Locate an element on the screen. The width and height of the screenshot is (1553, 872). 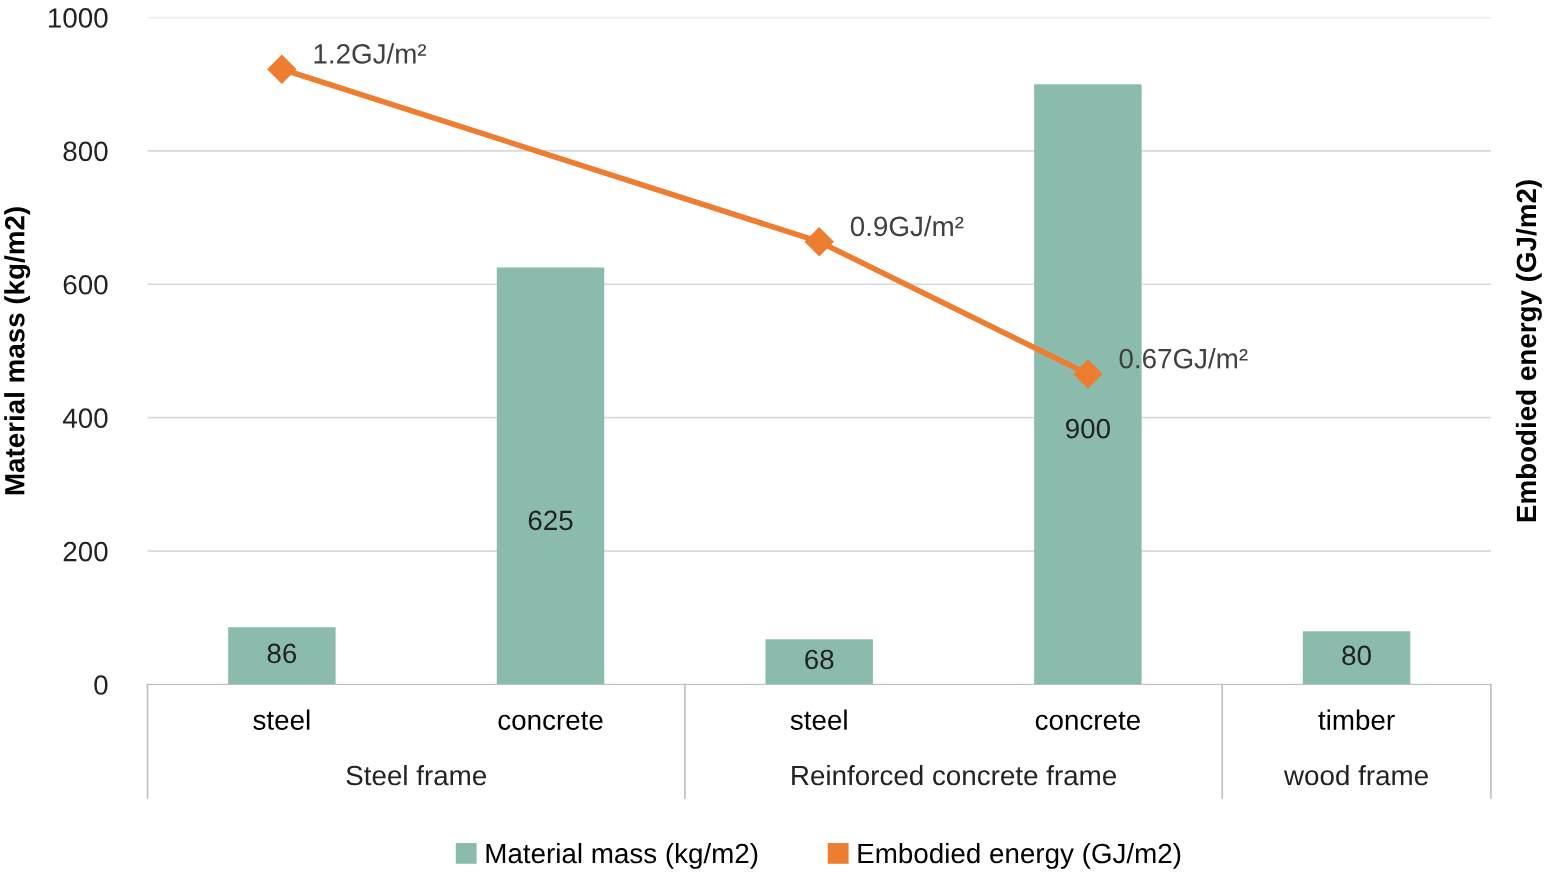
data-label: 80 is located at coordinates (1356, 655).